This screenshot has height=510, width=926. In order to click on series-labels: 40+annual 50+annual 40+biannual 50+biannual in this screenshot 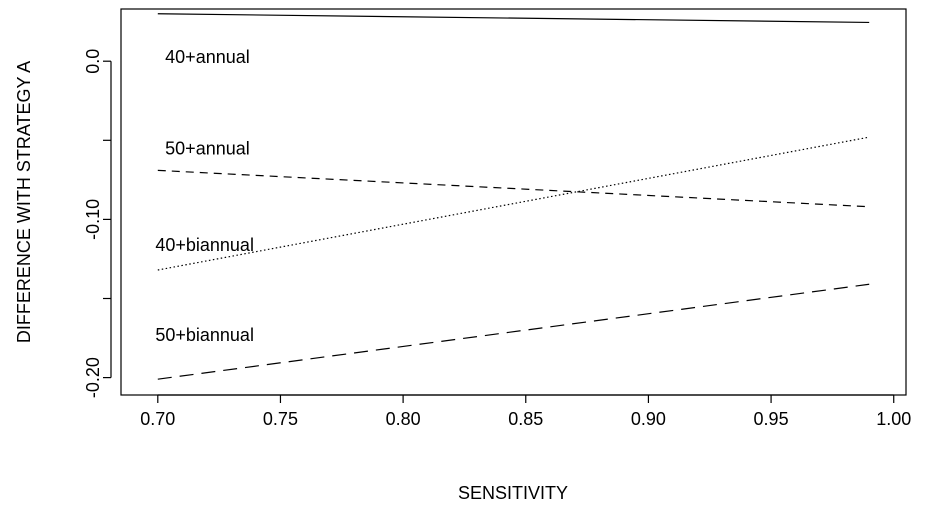, I will do `click(204, 196)`.